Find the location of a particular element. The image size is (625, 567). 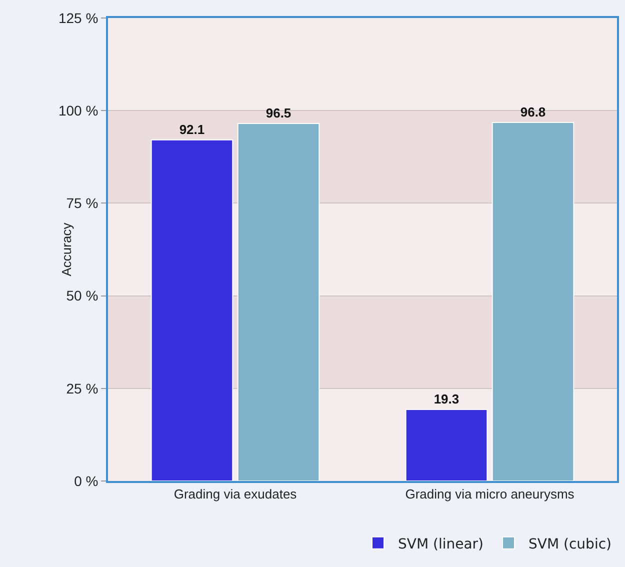

y-axis-title: Accuracy is located at coordinates (66, 249).